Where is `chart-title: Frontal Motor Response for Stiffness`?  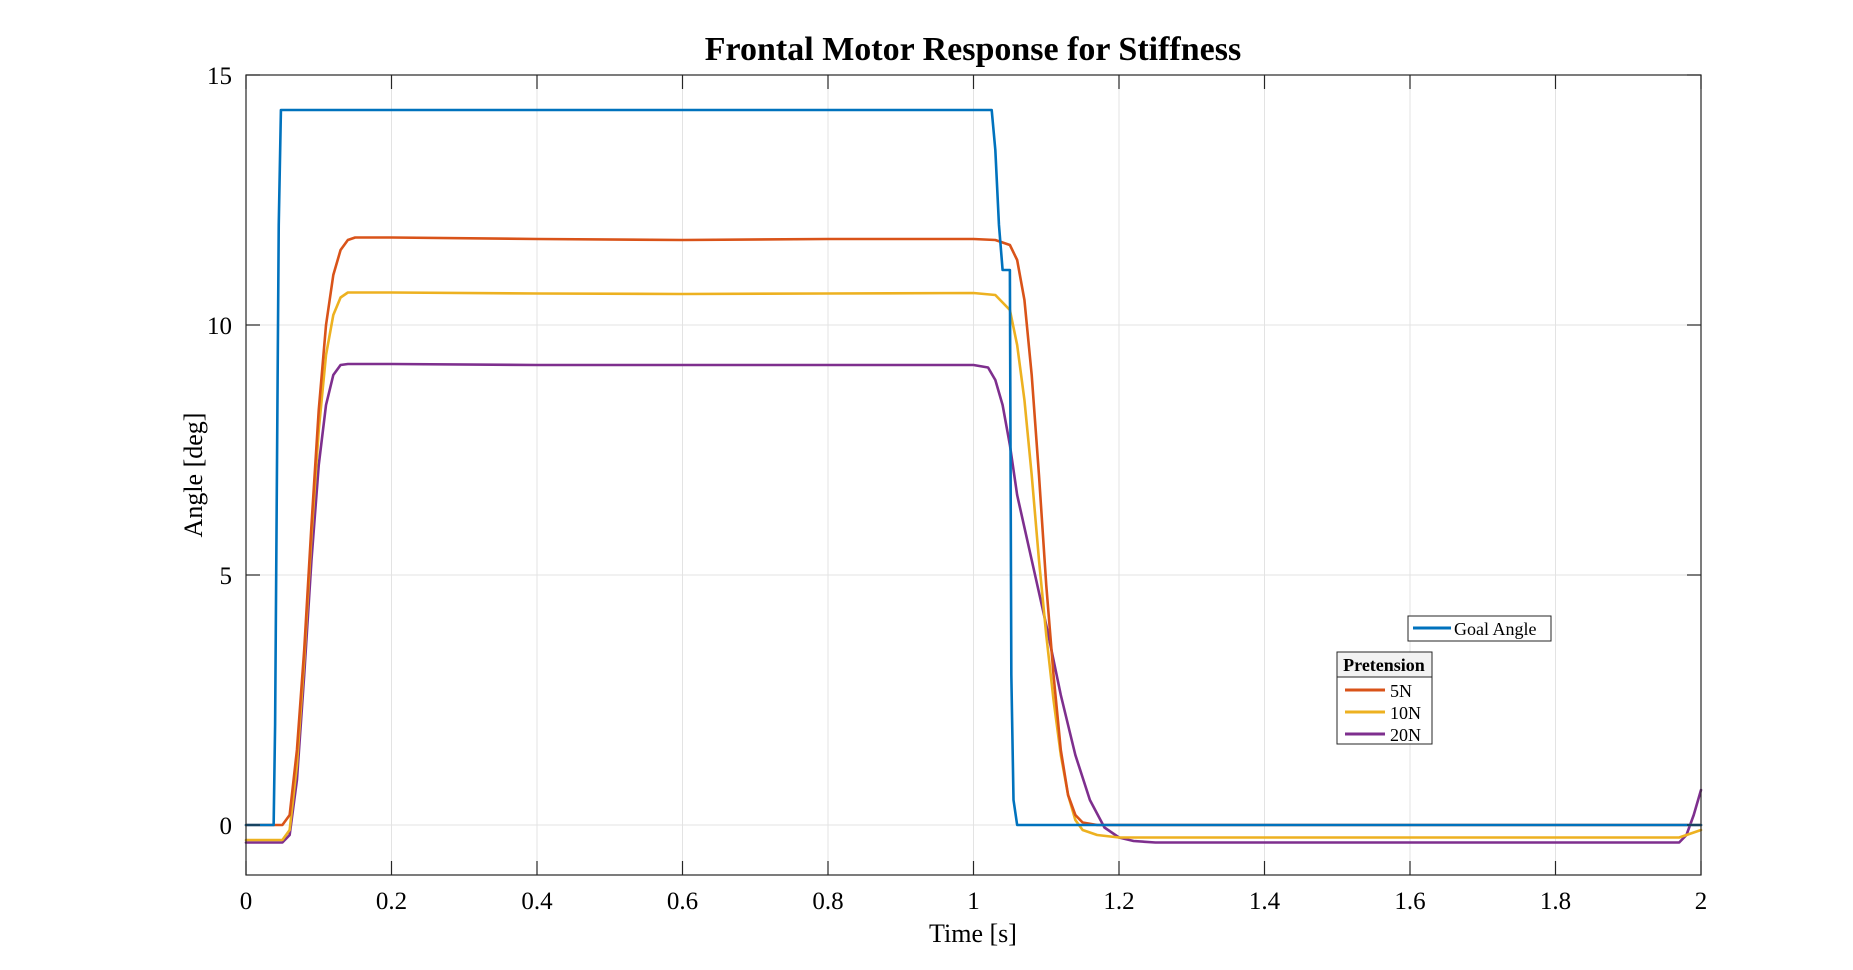
chart-title: Frontal Motor Response for Stiffness is located at coordinates (973, 49).